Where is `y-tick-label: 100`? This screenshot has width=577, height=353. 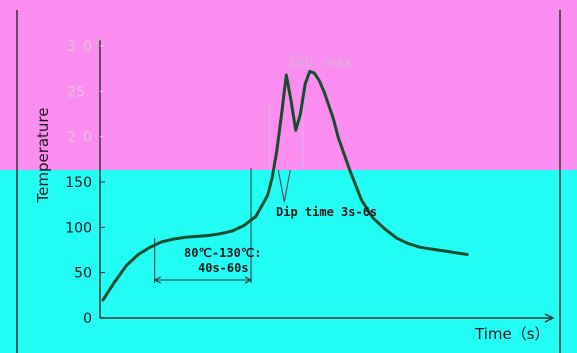
y-tick-label: 100 is located at coordinates (78, 228).